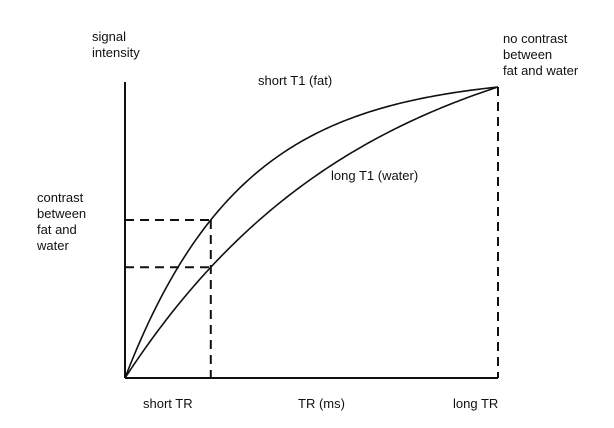  What do you see at coordinates (60, 197) in the screenshot?
I see `contrast-label-line-1: contrast` at bounding box center [60, 197].